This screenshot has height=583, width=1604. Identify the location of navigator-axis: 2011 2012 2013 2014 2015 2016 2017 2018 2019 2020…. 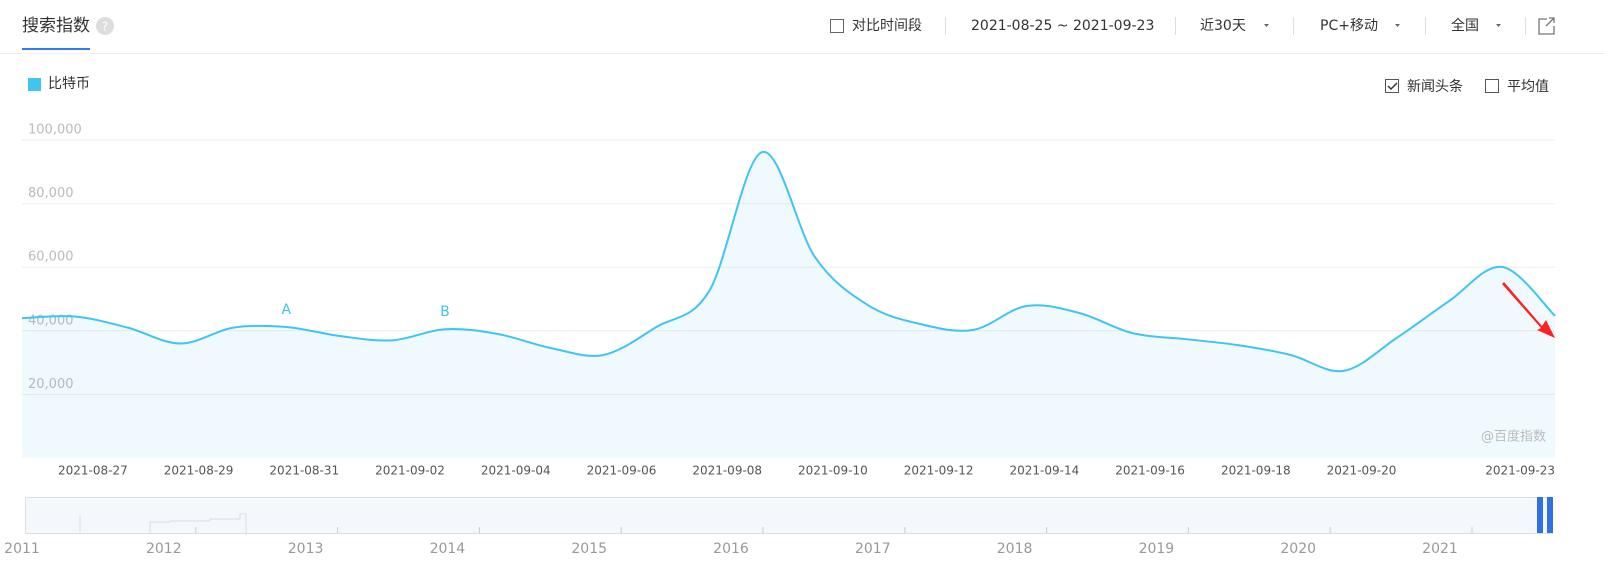
(738, 542).